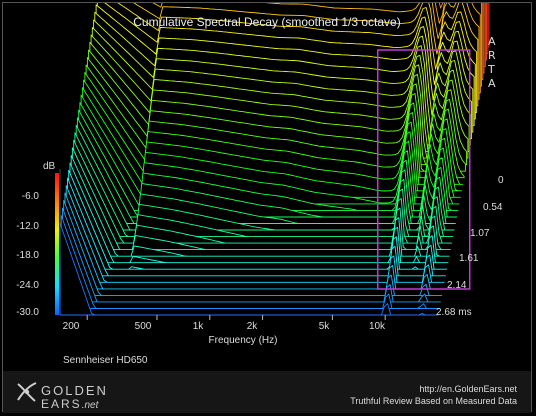 Image resolution: width=536 pixels, height=416 pixels. I want to click on y-tick-label: -30.0, so click(27, 312).